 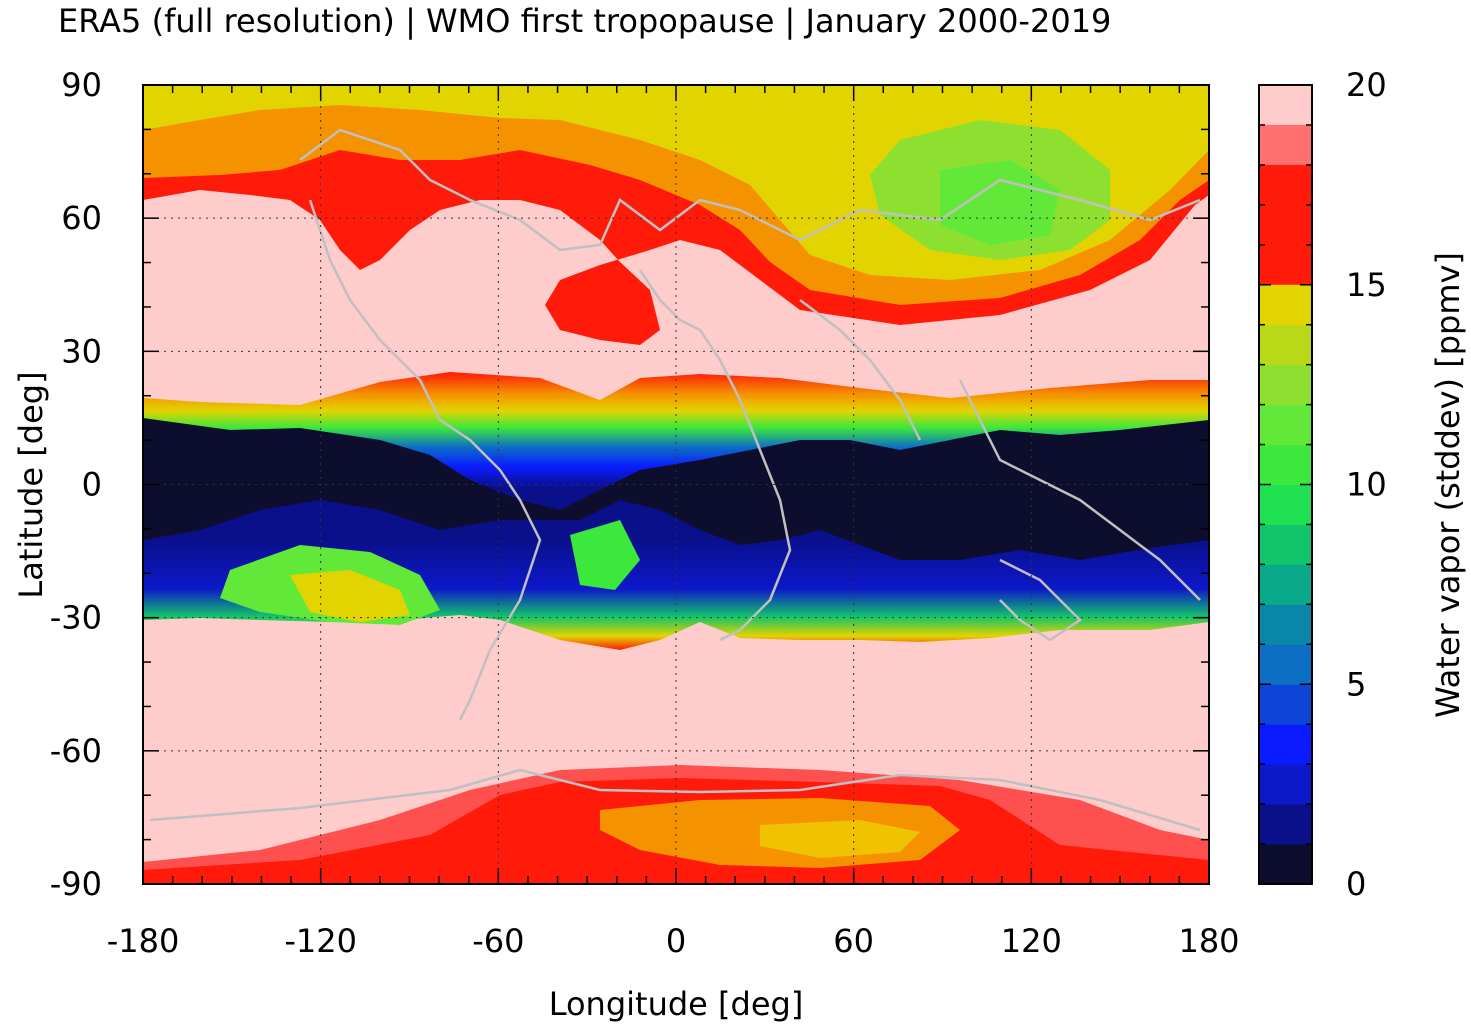 I want to click on colorbar-frame, so click(x=1285, y=484).